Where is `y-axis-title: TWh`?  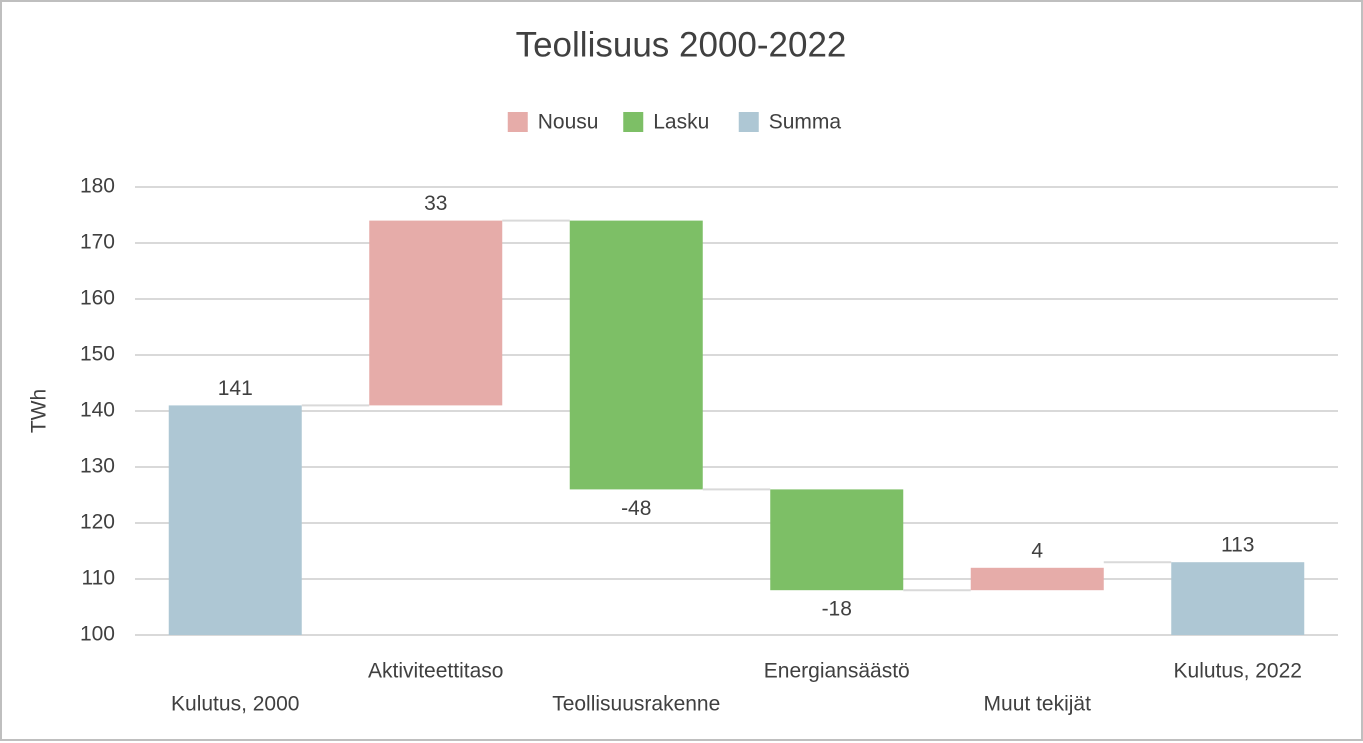 y-axis-title: TWh is located at coordinates (39, 411).